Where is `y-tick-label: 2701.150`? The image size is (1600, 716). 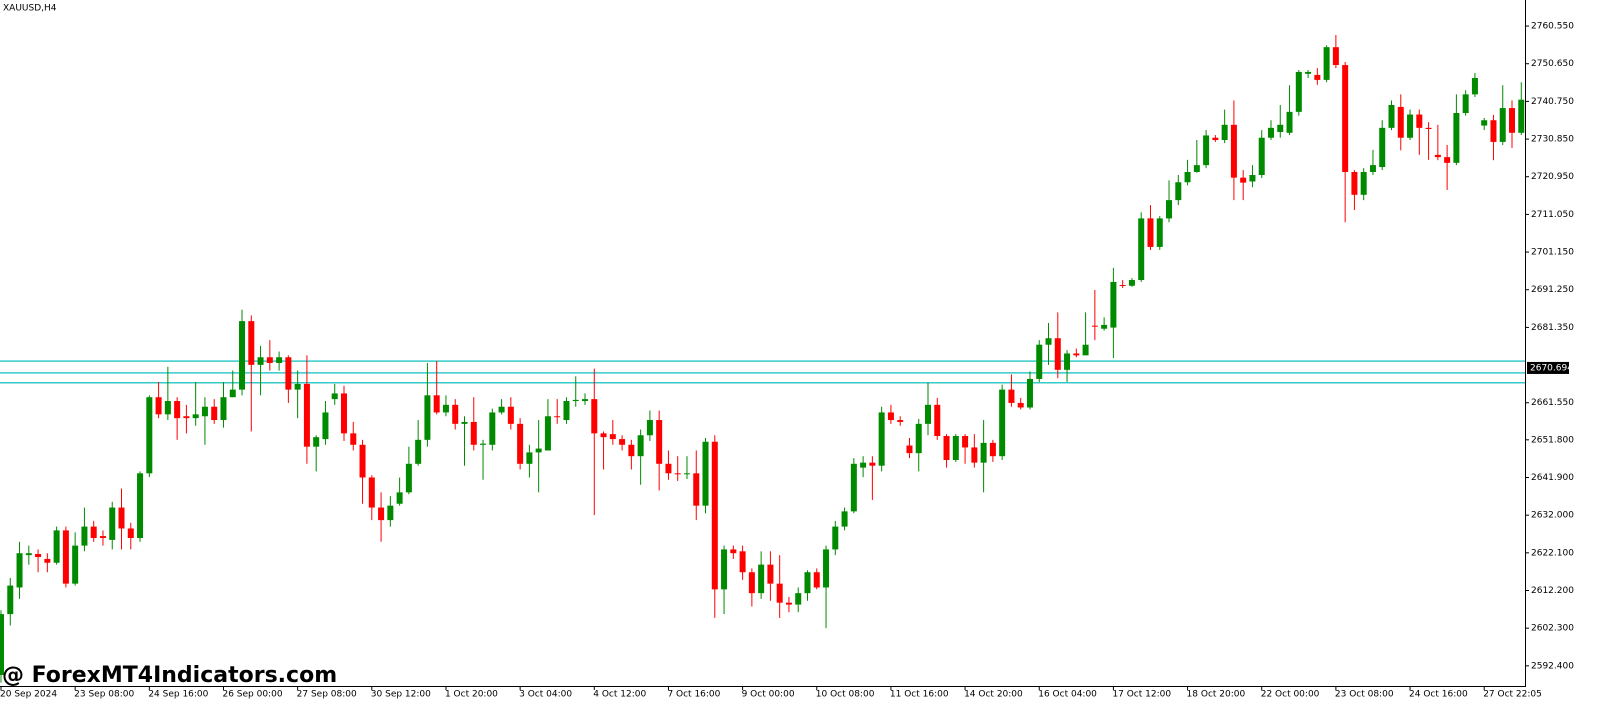
y-tick-label: 2701.150 is located at coordinates (1552, 253).